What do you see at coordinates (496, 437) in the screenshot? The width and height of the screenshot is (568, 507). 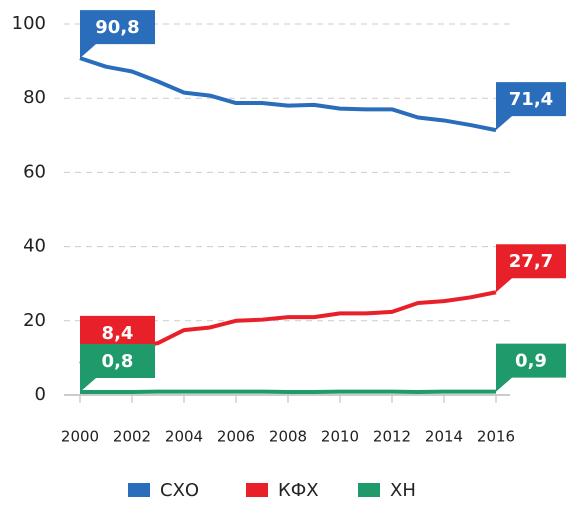 I see `x-tick-label: 2016` at bounding box center [496, 437].